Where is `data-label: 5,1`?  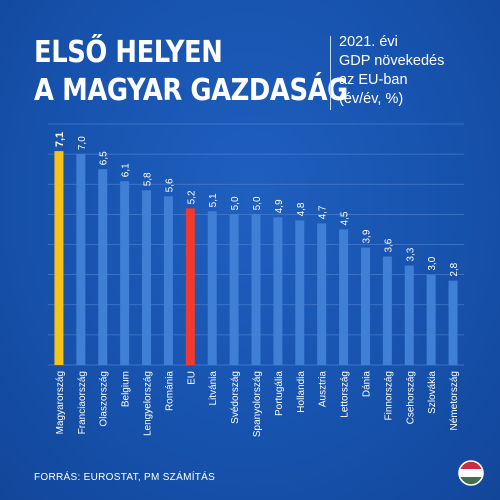
data-label: 5,1 is located at coordinates (213, 200).